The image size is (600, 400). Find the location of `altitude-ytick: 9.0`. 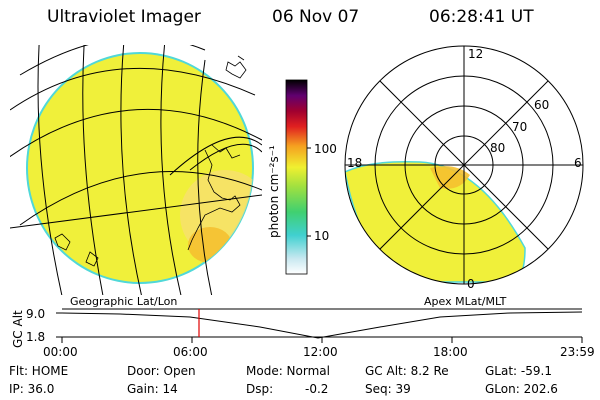

altitude-ytick: 9.0 is located at coordinates (36, 314).